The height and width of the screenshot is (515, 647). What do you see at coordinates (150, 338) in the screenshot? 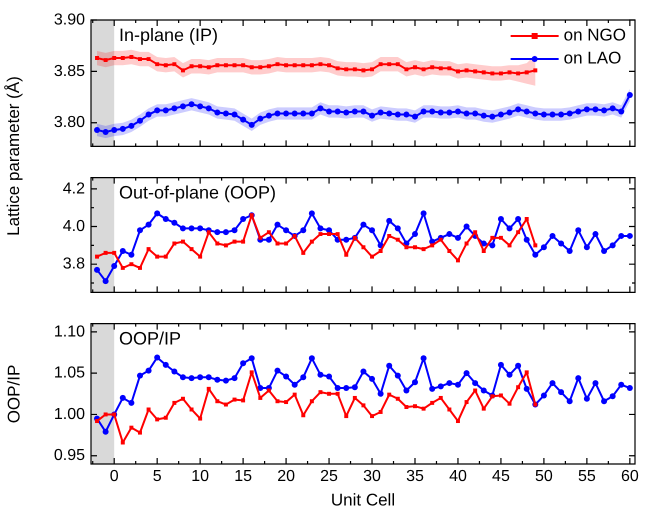
I see `annotation: OOP/IP` at bounding box center [150, 338].